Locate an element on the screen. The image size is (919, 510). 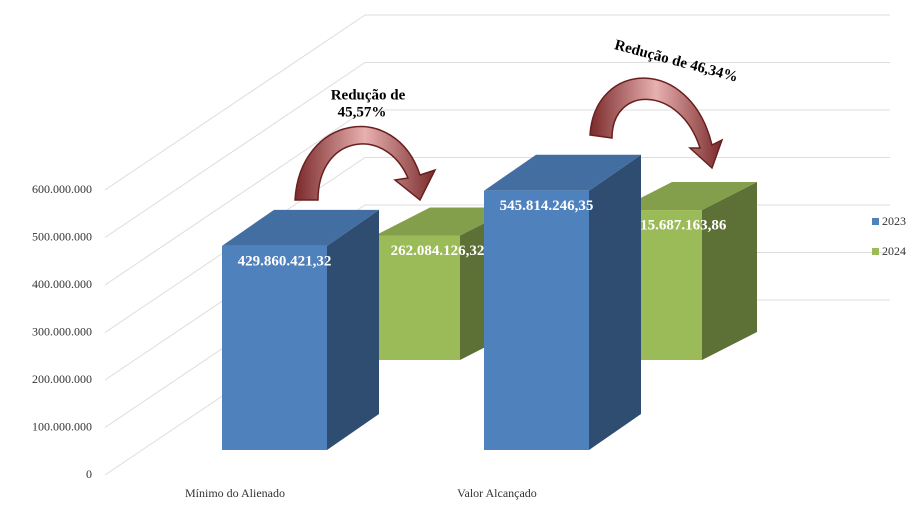
value-label: 262.084.126,32 is located at coordinates (438, 251).